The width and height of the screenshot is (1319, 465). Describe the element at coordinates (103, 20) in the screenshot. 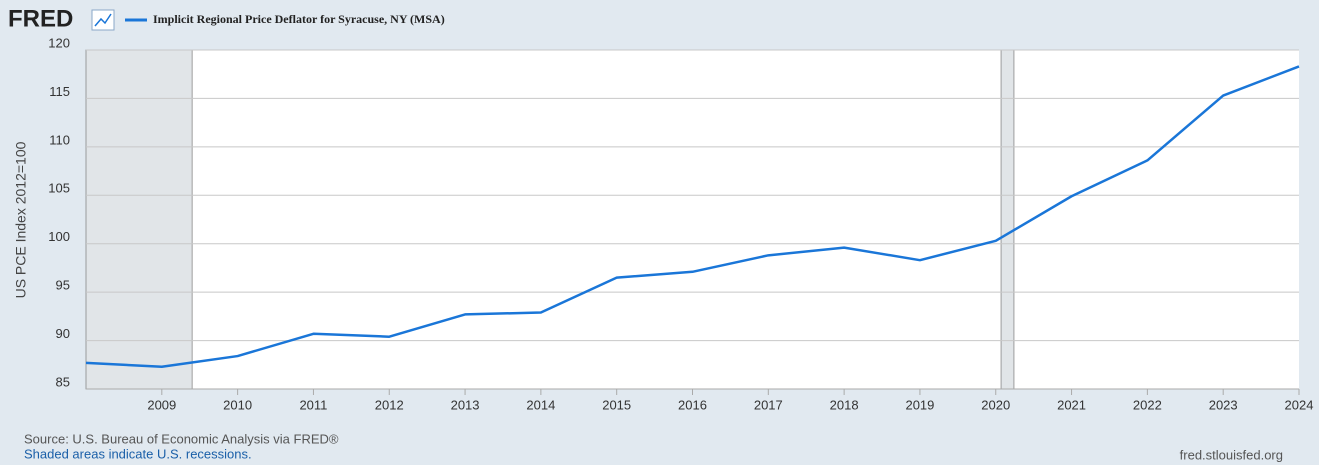

I see `logo-icon` at that location.